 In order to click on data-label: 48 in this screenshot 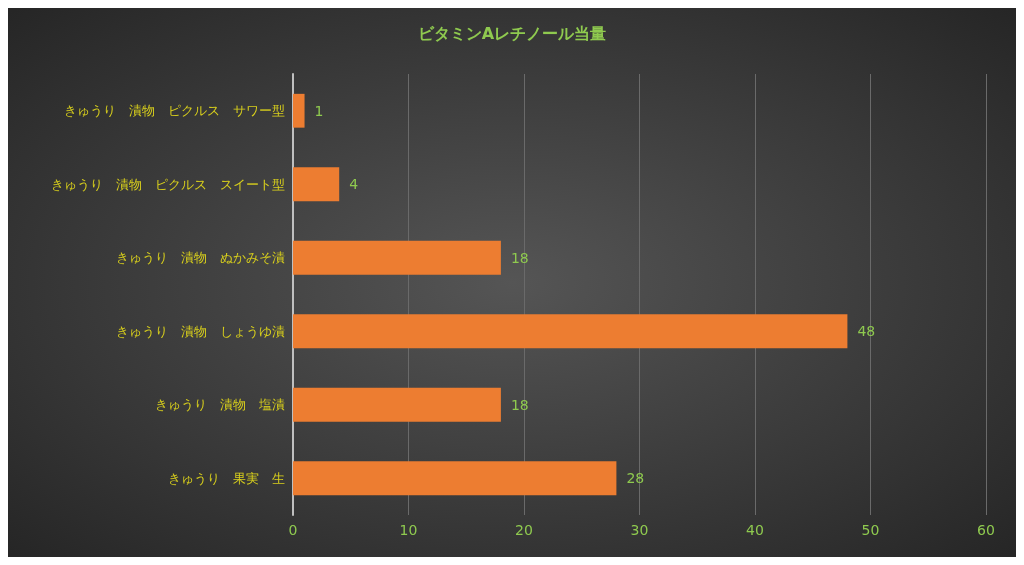, I will do `click(866, 331)`.